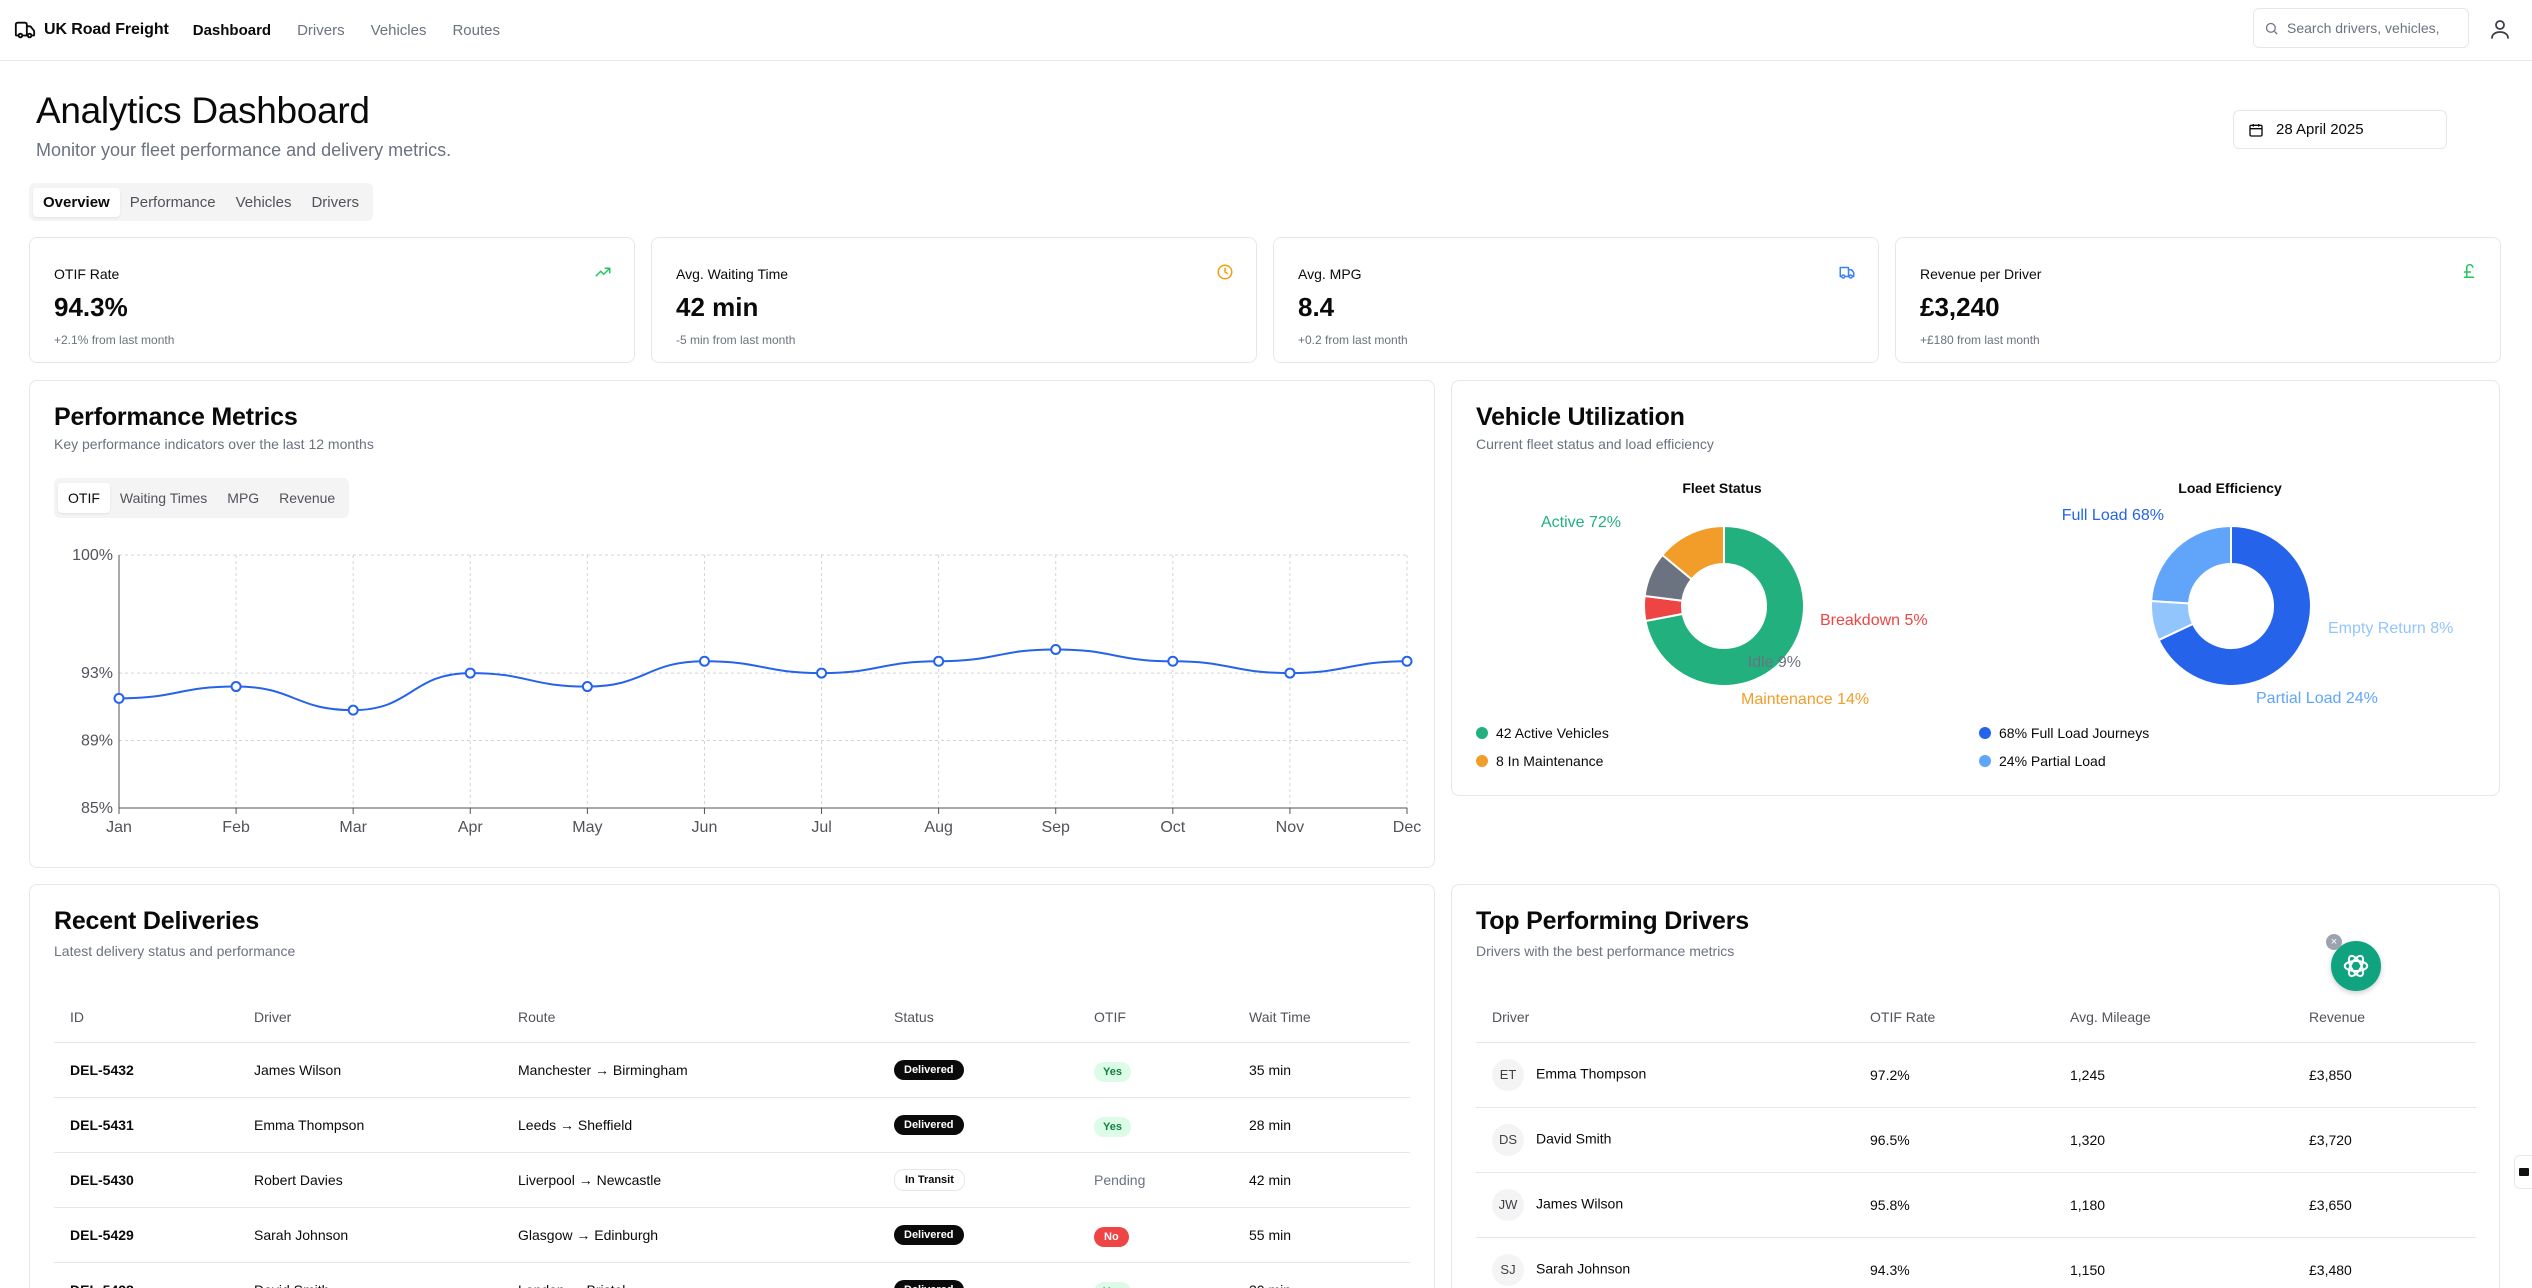 This screenshot has width=2532, height=1288. I want to click on delivery-id: DEL-5431, so click(146, 1125).